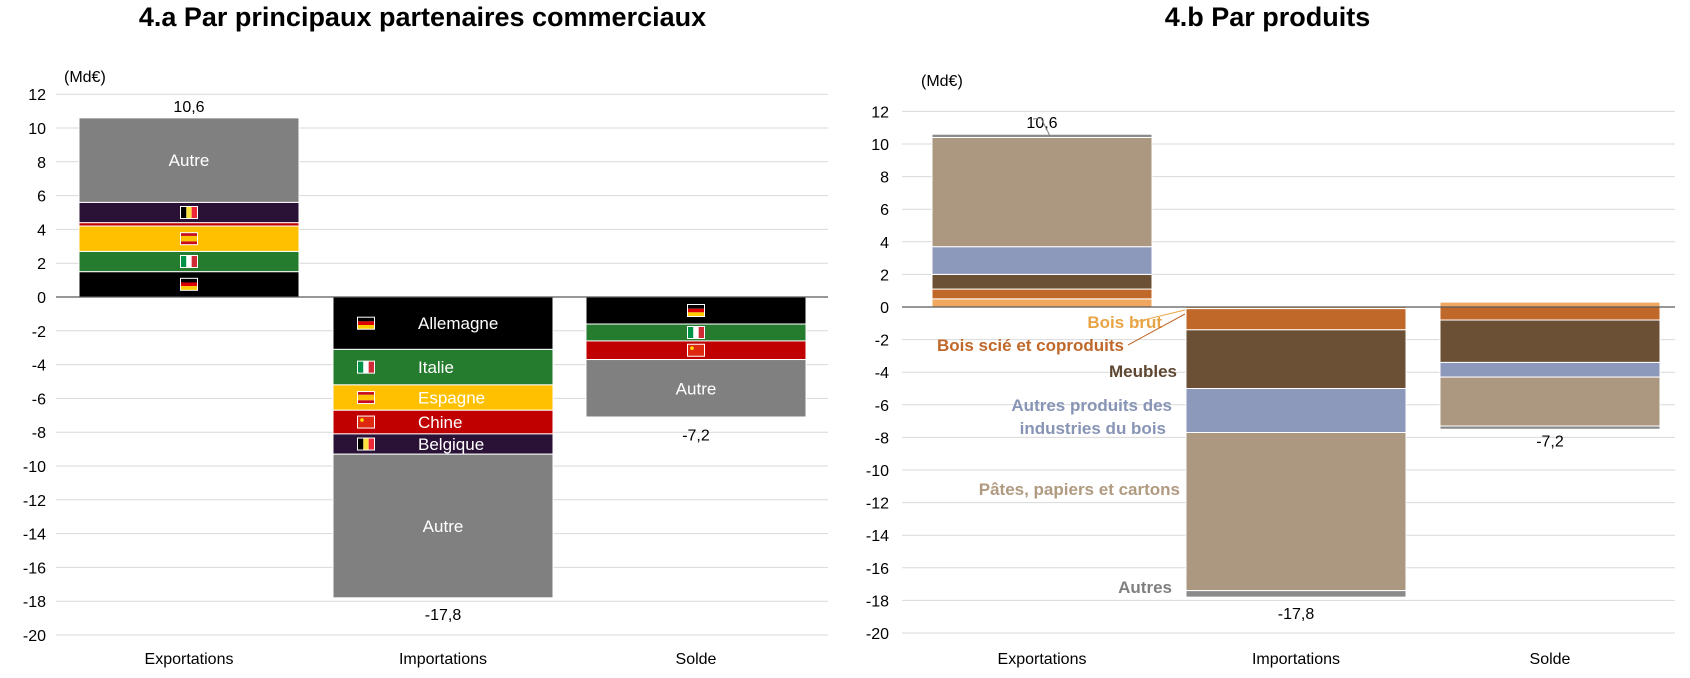  I want to click on series-annotation-label: Autres produits des, so click(1091, 405).